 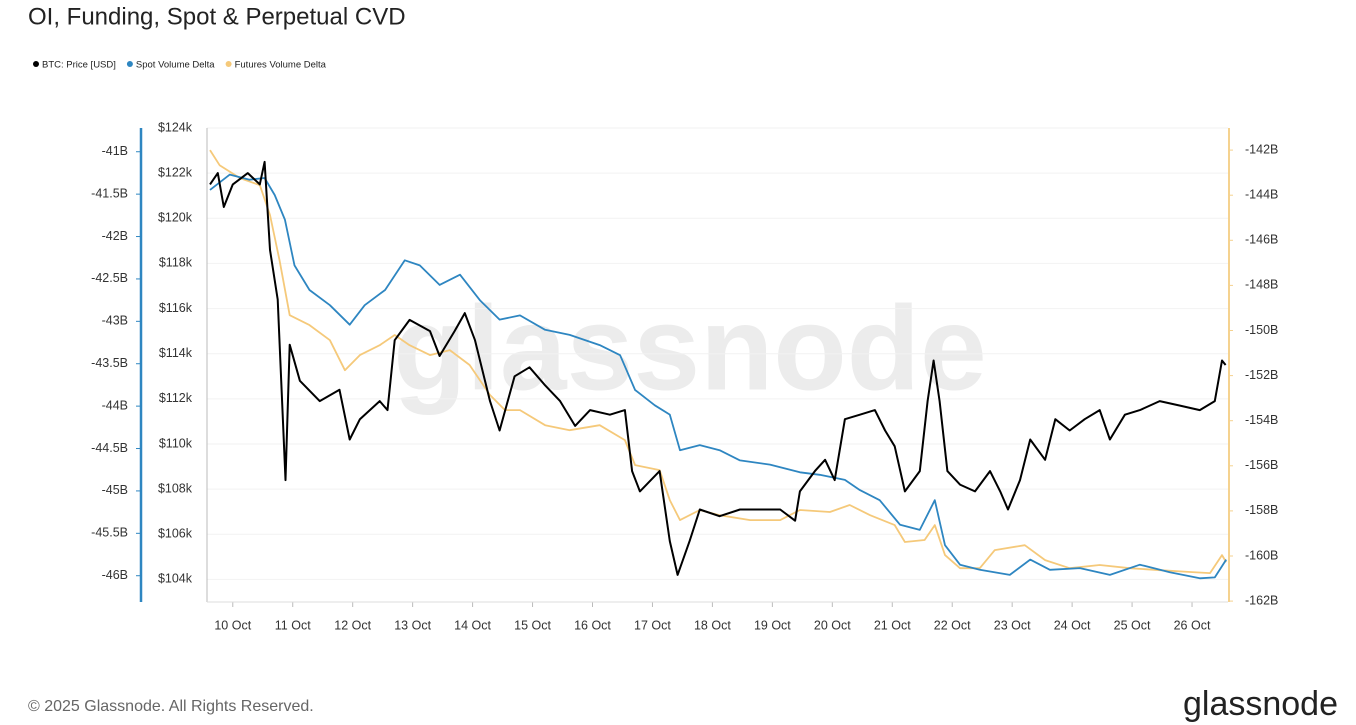 I want to click on y3-tick-label: -43.5B, so click(x=109, y=363).